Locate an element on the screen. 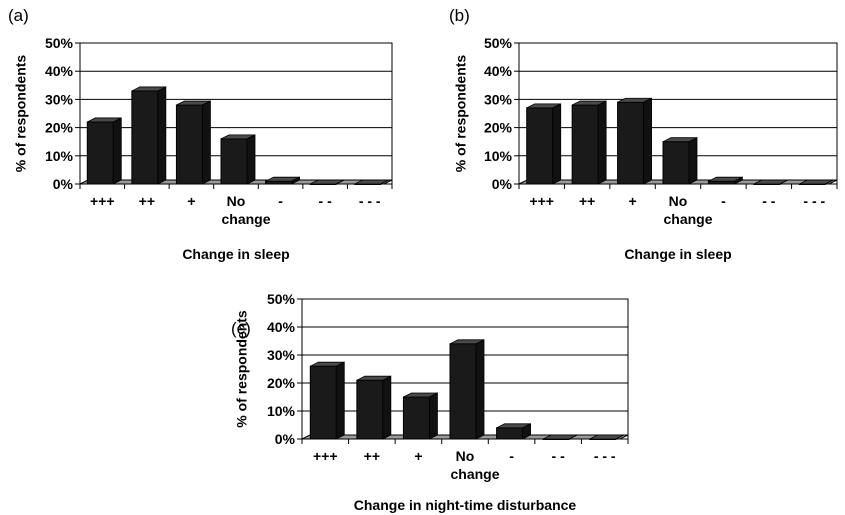  panel-letter: (c) is located at coordinates (241, 328).